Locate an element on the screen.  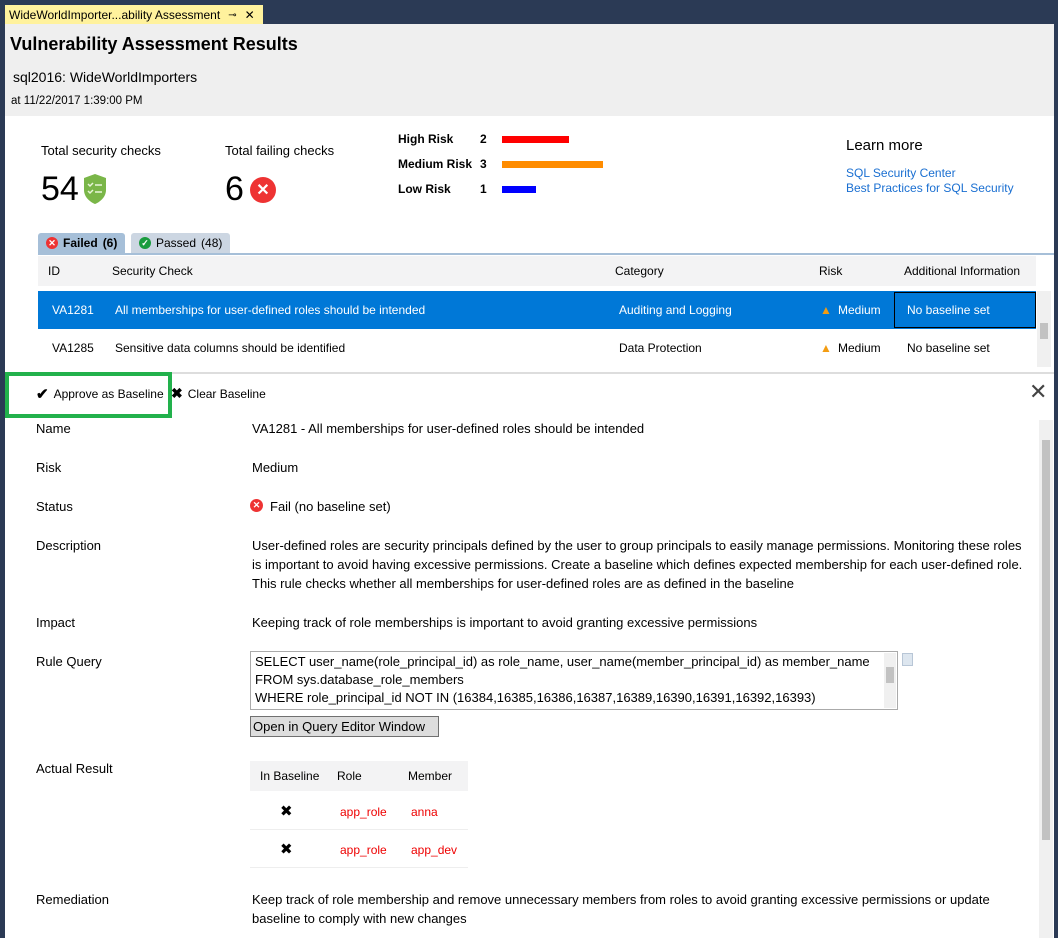
impact-label: Impact is located at coordinates (56, 622).